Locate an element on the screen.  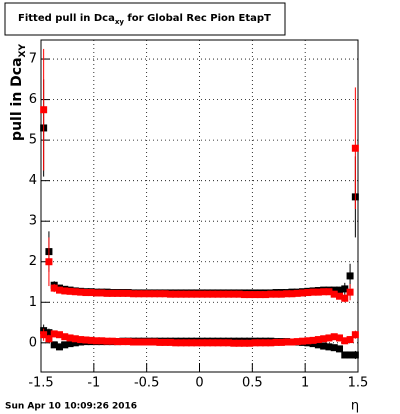
title-subscript: xy is located at coordinates (120, 22).